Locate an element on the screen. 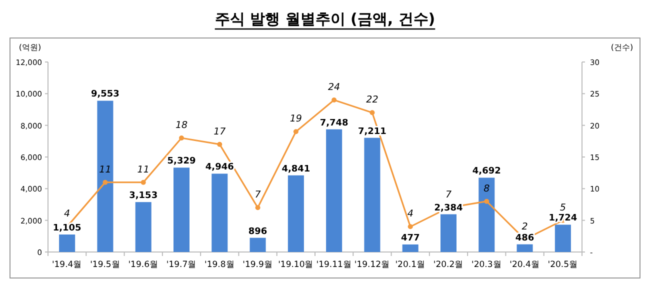  y-axis-title: (억원) is located at coordinates (30, 47).